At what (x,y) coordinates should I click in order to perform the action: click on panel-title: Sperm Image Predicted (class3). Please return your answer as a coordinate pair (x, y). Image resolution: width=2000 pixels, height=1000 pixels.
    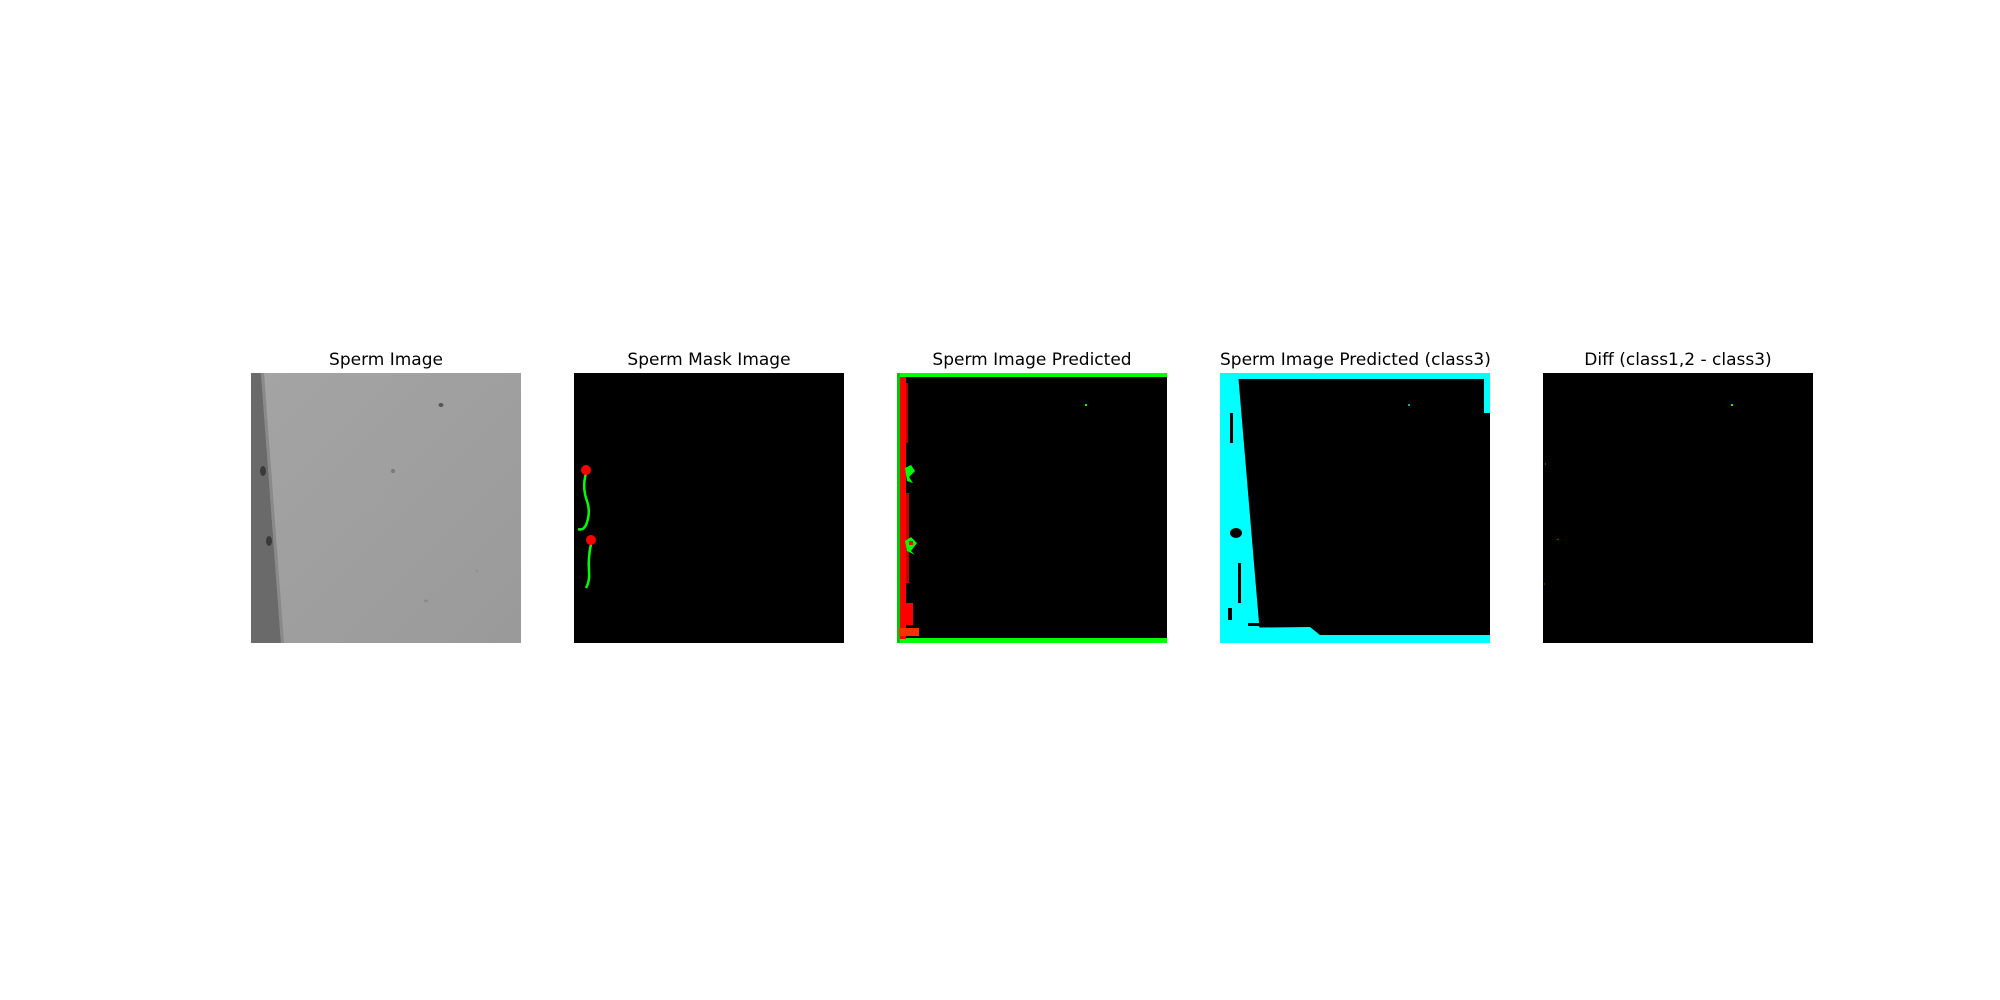
    Looking at the image, I should click on (1355, 360).